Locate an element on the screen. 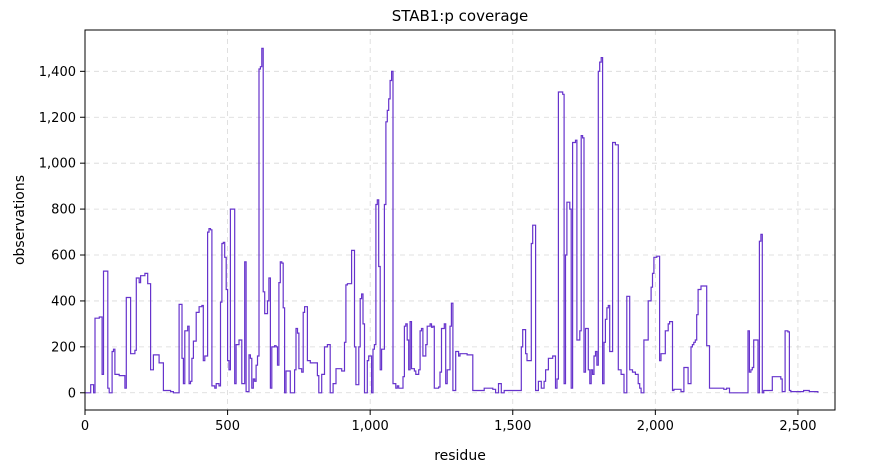 Image resolution: width=869 pixels, height=474 pixels. y-tick-label: 800 is located at coordinates (63, 210).